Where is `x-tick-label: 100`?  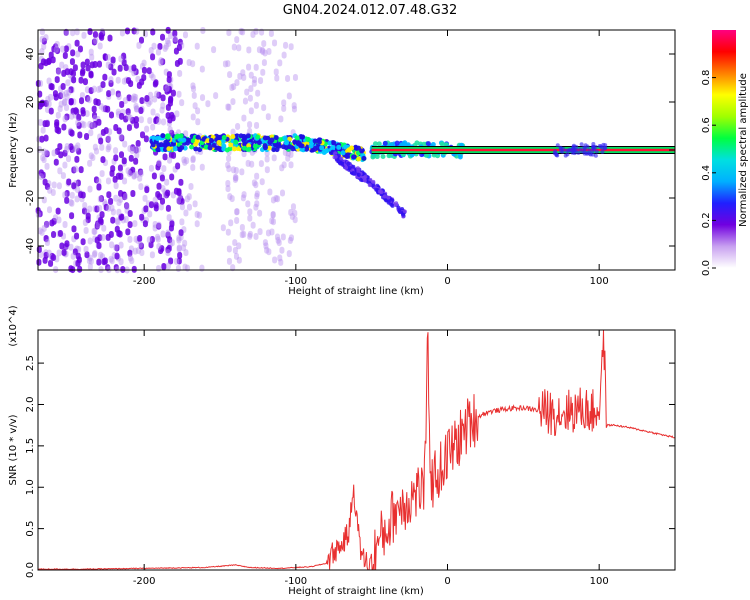 x-tick-label: 100 is located at coordinates (599, 581).